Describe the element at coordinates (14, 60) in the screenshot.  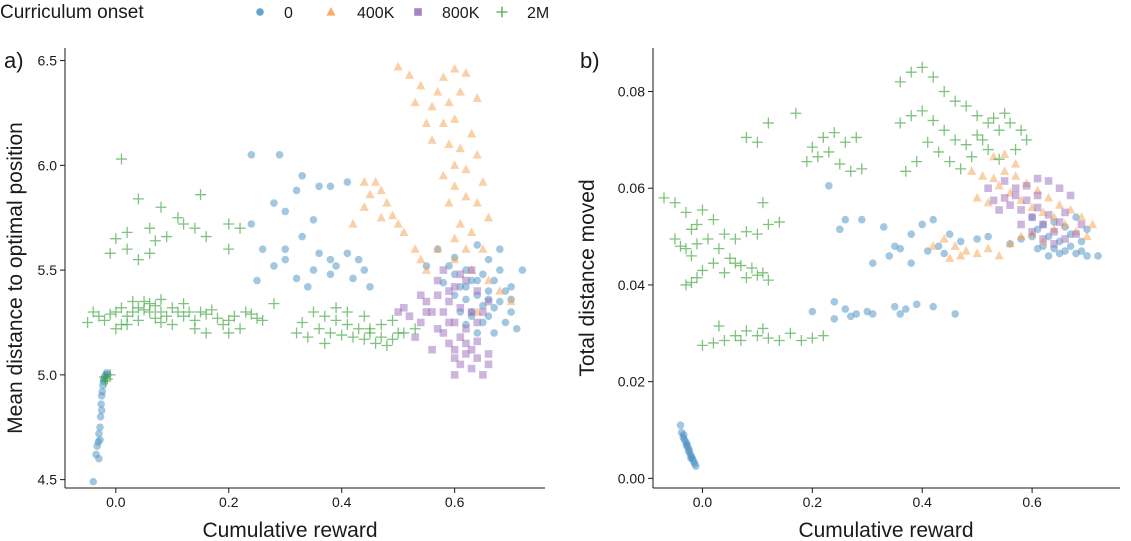
I see `panel-label: a)` at that location.